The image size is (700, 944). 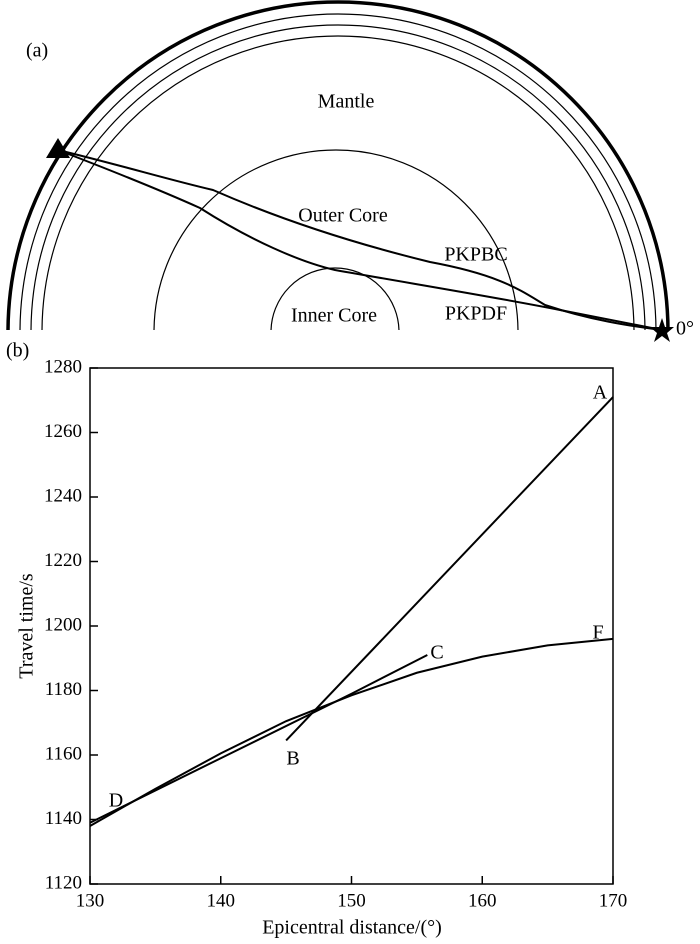 What do you see at coordinates (613, 900) in the screenshot?
I see `x-tick-label: 170` at bounding box center [613, 900].